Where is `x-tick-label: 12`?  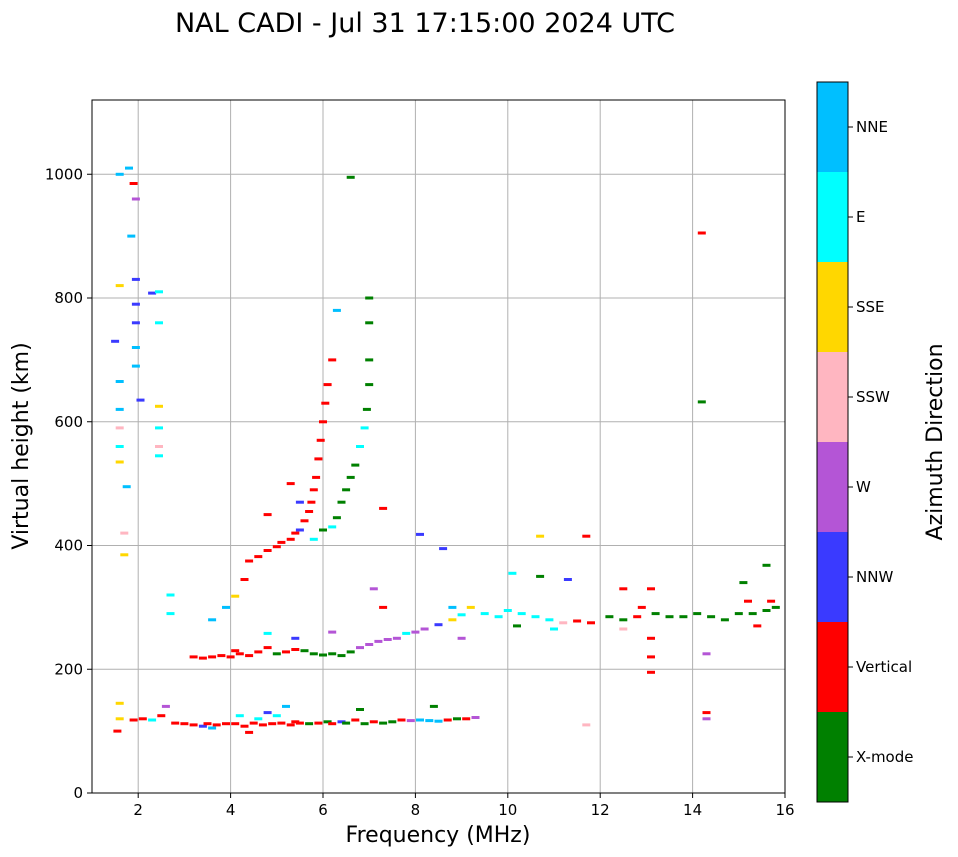
x-tick-label: 12 is located at coordinates (600, 810).